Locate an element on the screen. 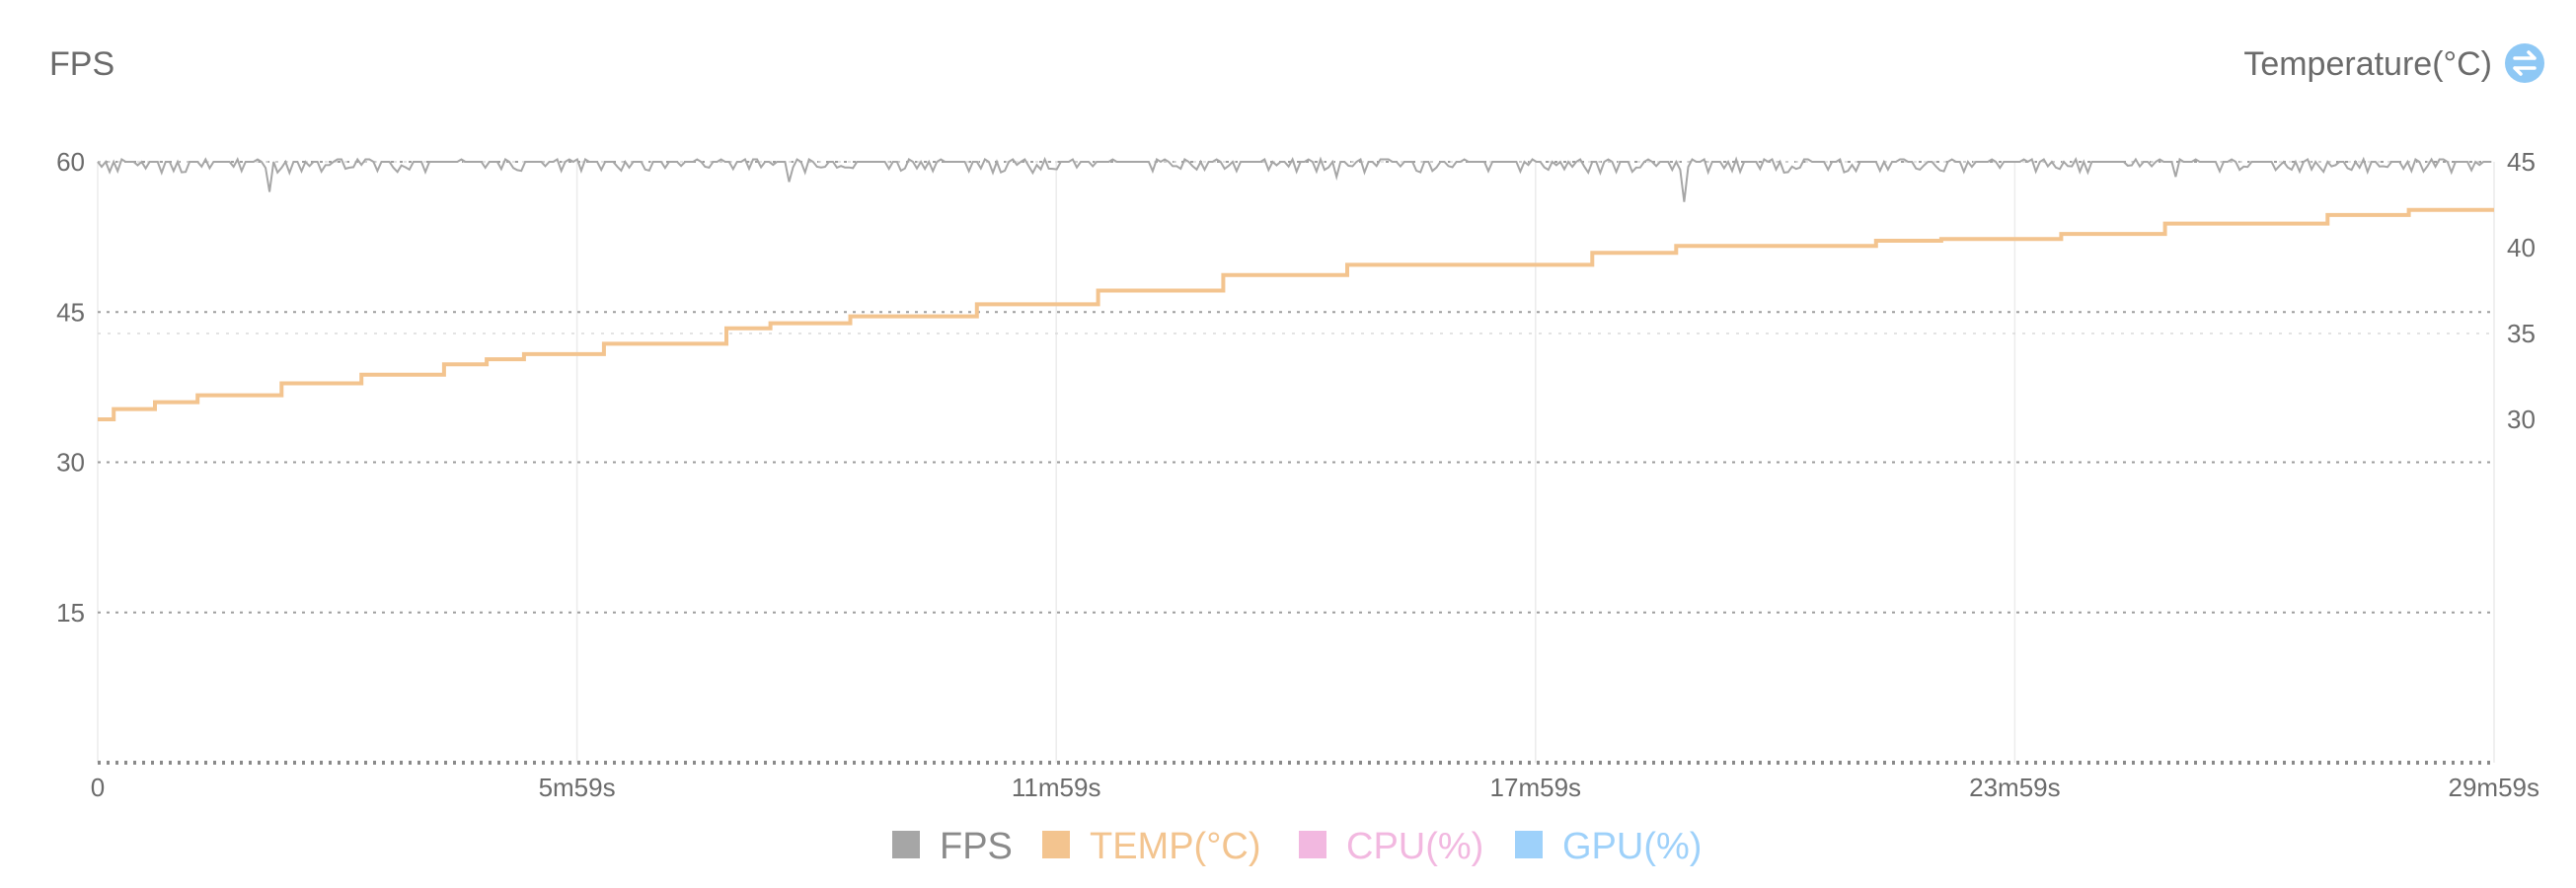 Image resolution: width=2576 pixels, height=888 pixels. swap-icon-circle is located at coordinates (2524, 63).